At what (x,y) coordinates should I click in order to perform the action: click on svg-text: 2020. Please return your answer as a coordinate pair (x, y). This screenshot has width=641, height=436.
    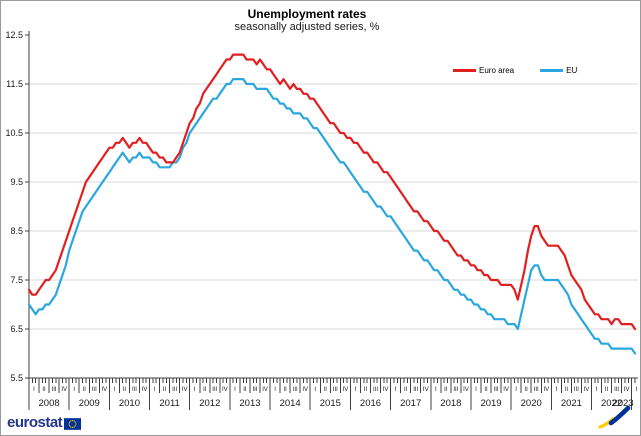
    Looking at the image, I should click on (531, 403).